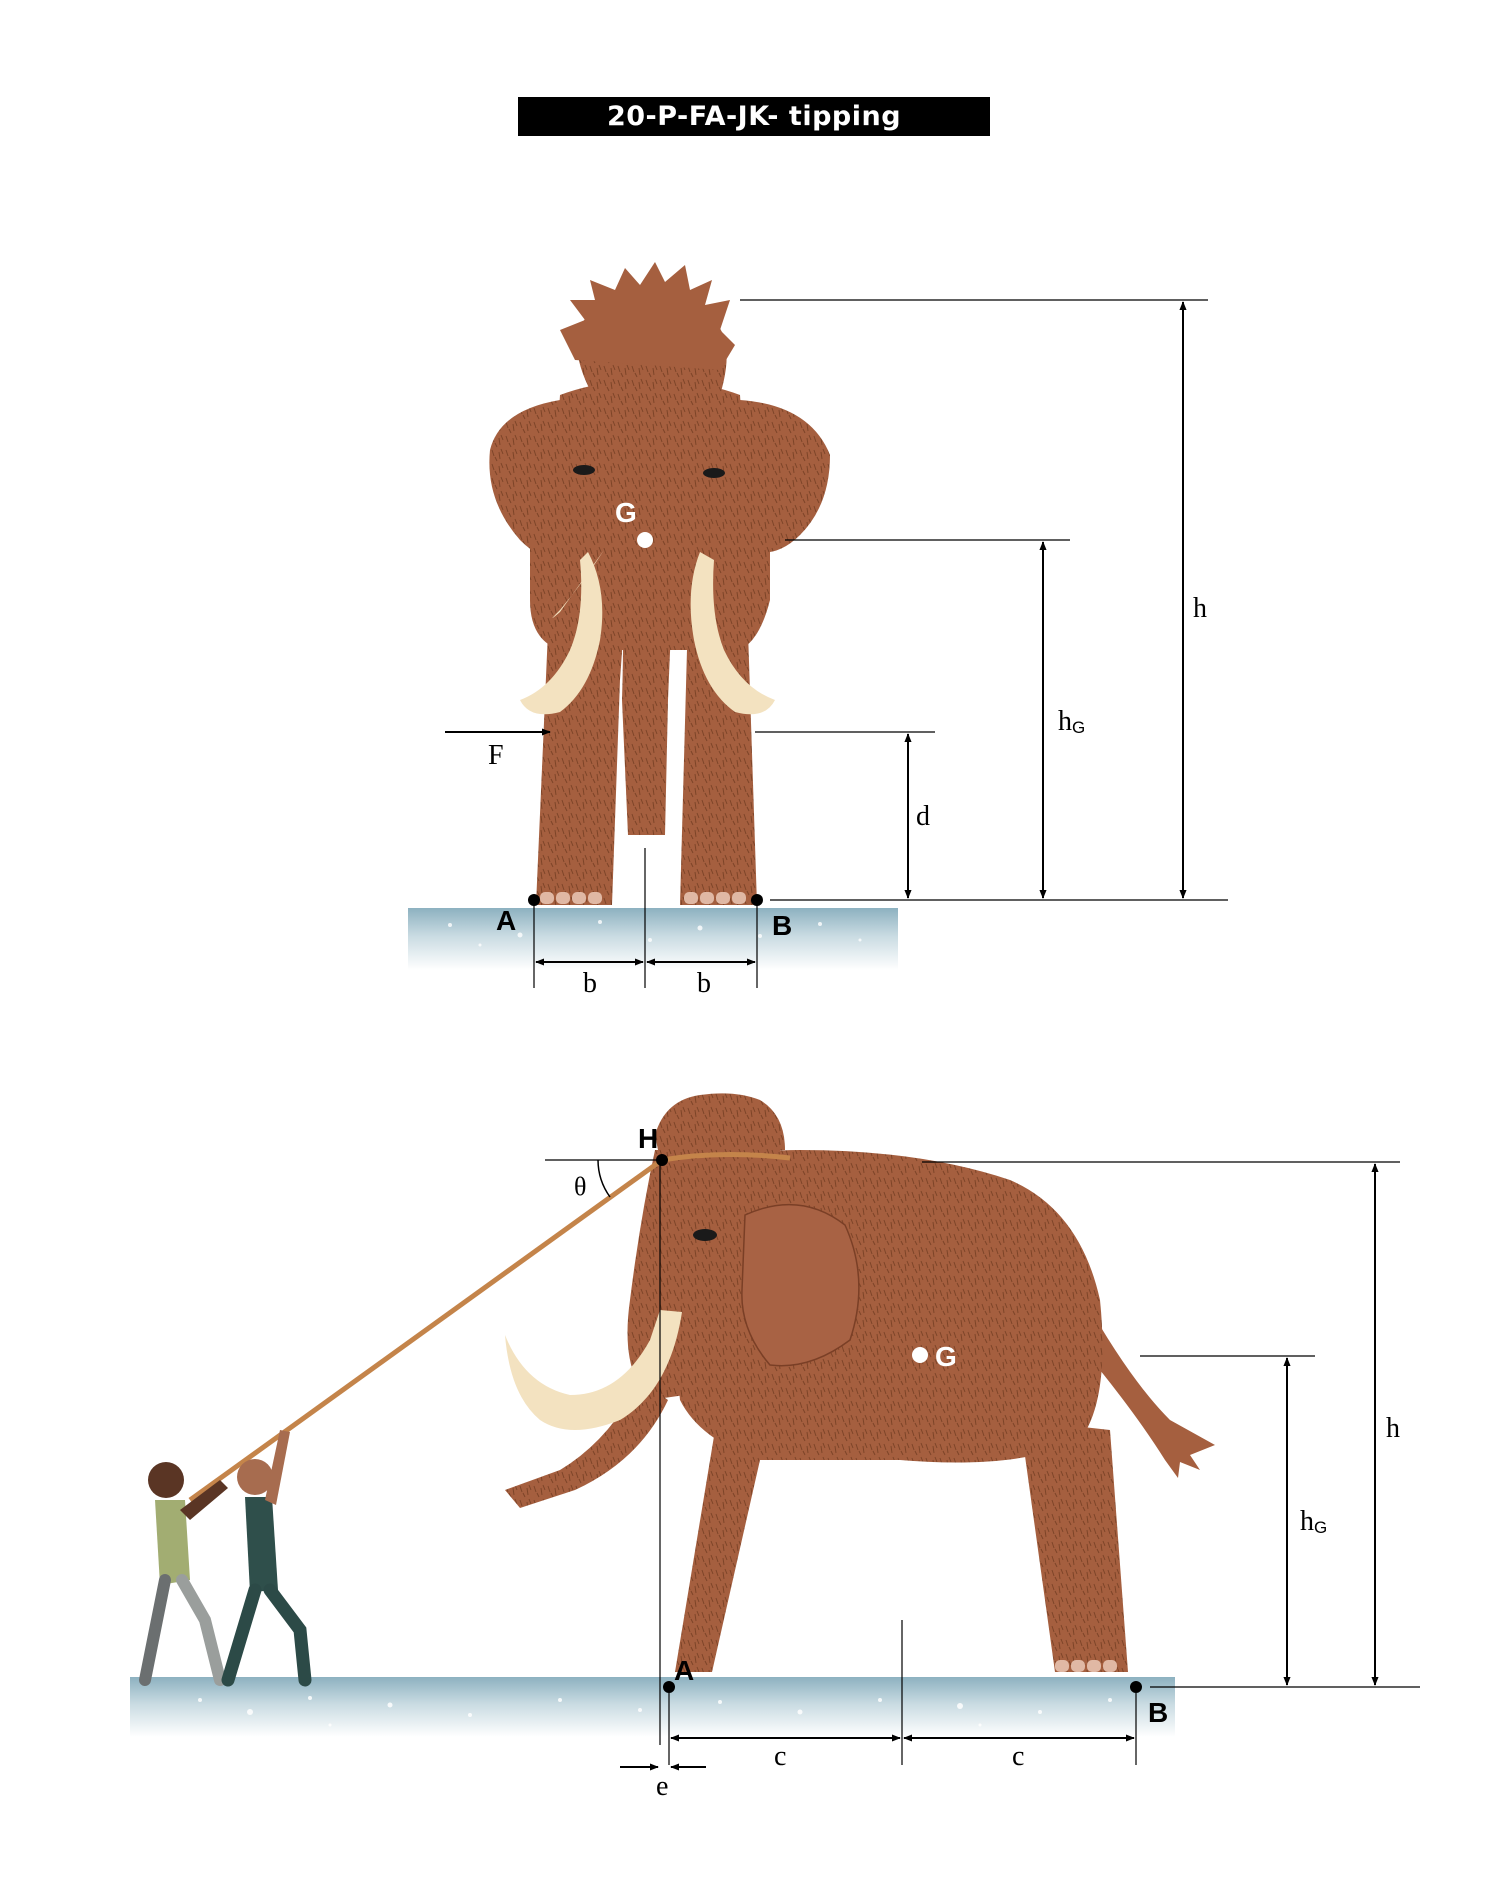 This screenshot has height=1901, width=1500. Describe the element at coordinates (653, 939) in the screenshot. I see `front-ground` at that location.